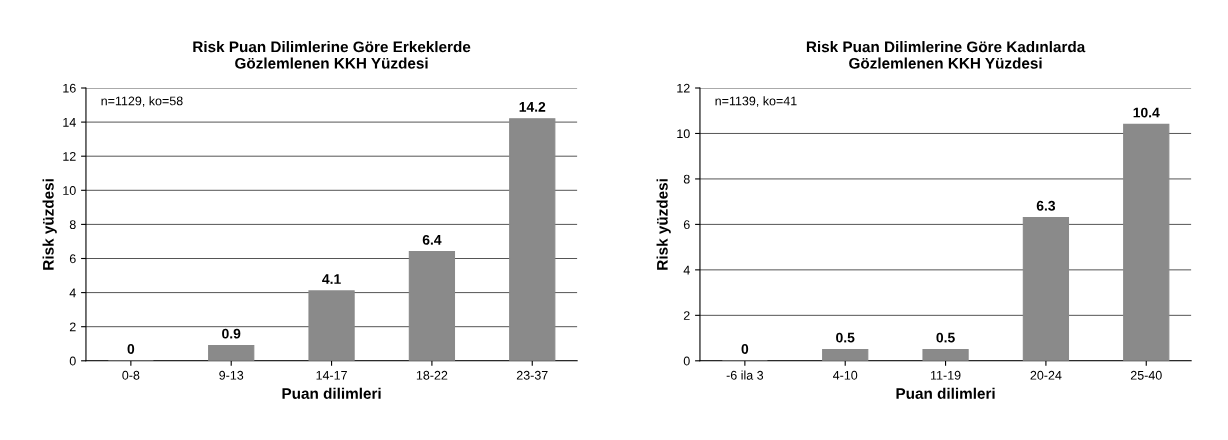  I want to click on data-label: 0.9, so click(231, 333).